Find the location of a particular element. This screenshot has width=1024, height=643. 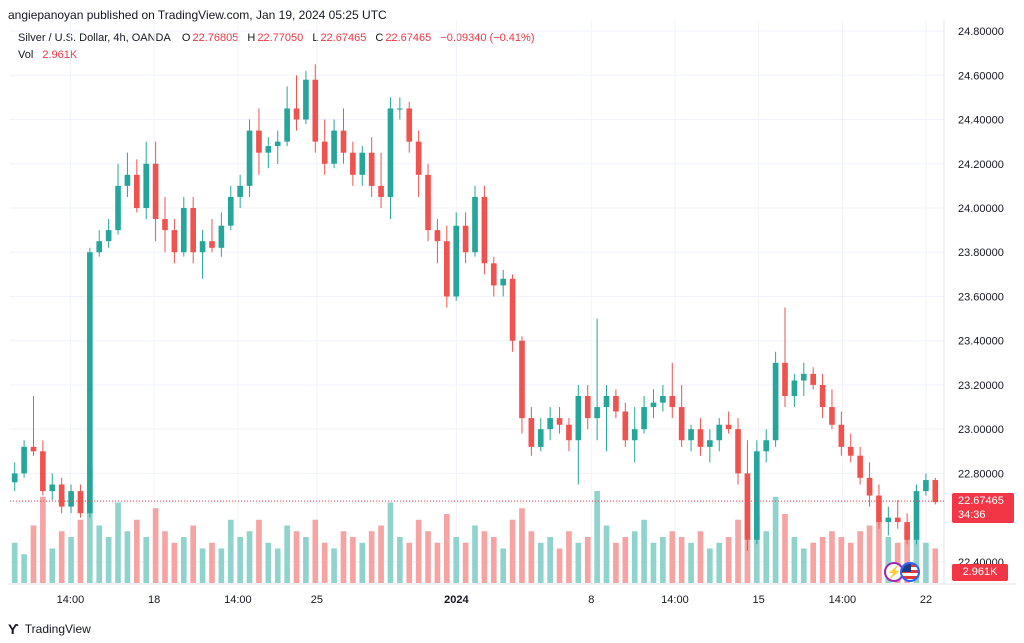

vol-value: 2.961K is located at coordinates (60, 55).